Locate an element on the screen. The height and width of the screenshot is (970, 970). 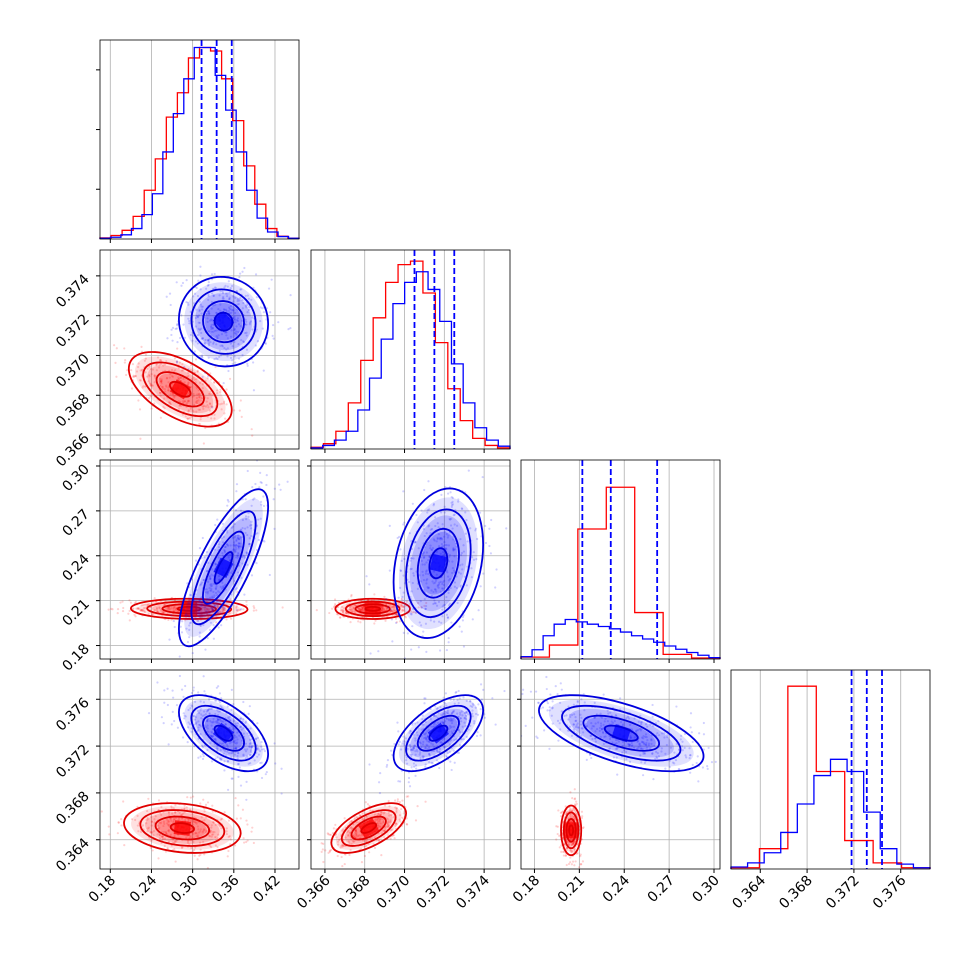
xtick-label-1-2: 0.370 is located at coordinates (394, 893).